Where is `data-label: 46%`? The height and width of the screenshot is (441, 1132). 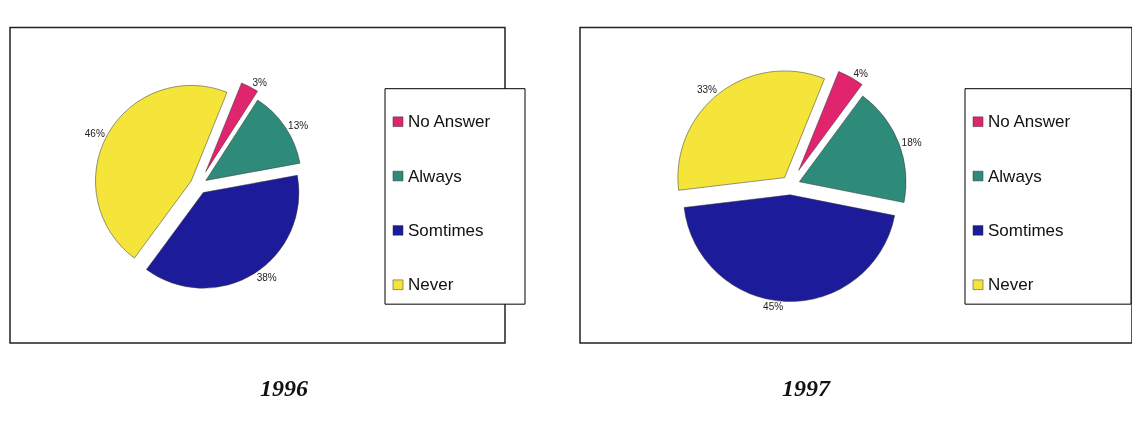
data-label: 46% is located at coordinates (94, 133).